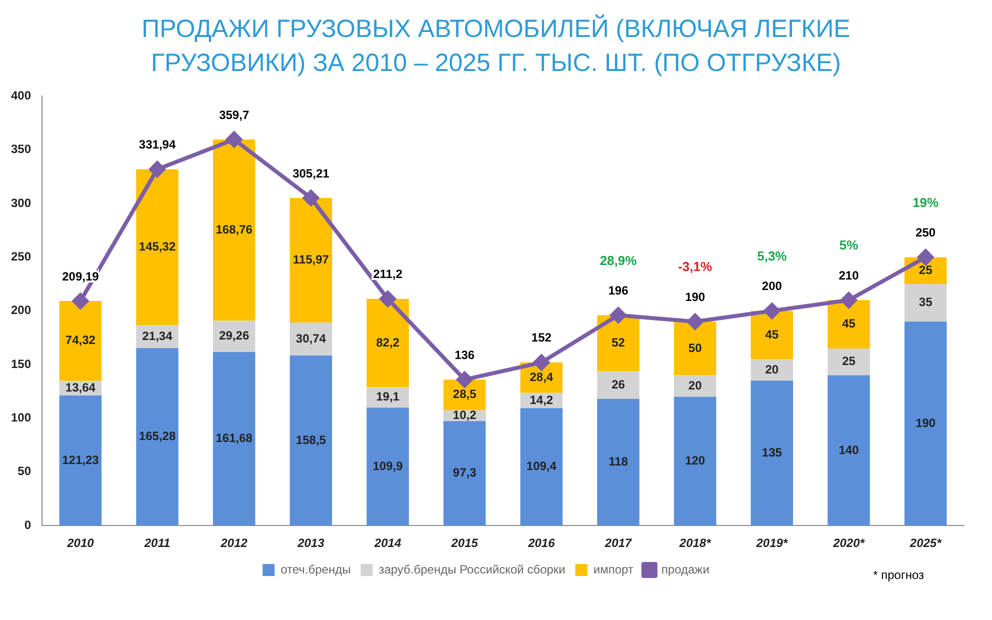 The width and height of the screenshot is (992, 620). I want to click on y-tick-label: 250, so click(21, 257).